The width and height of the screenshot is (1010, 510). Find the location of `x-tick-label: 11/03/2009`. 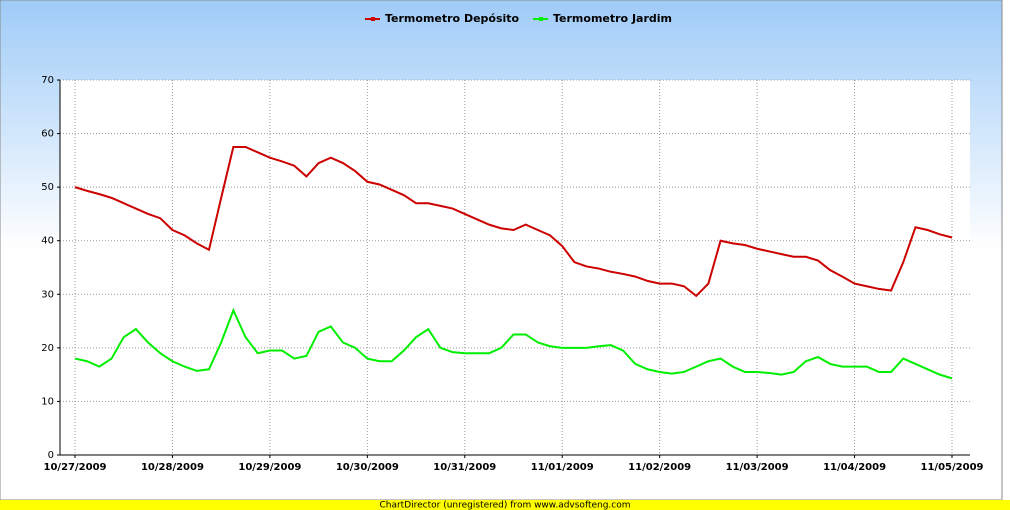

x-tick-label: 11/03/2009 is located at coordinates (757, 467).